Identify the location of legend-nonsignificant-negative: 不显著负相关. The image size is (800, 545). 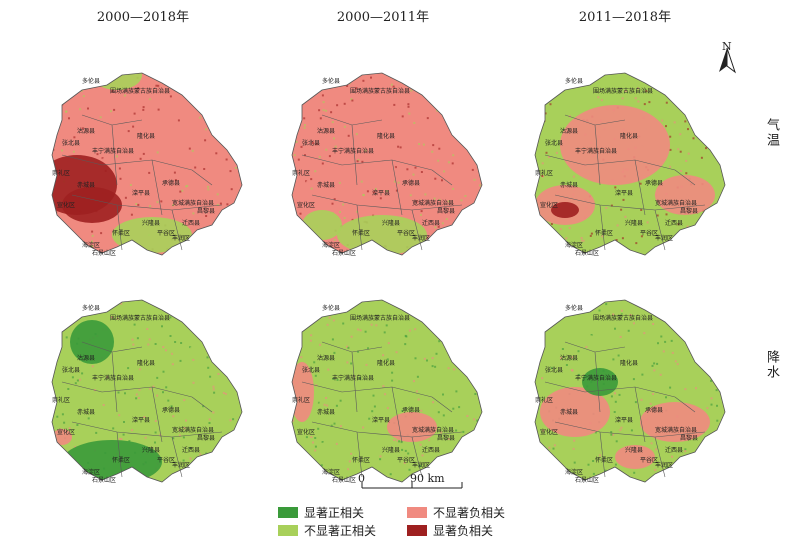
(456, 512).